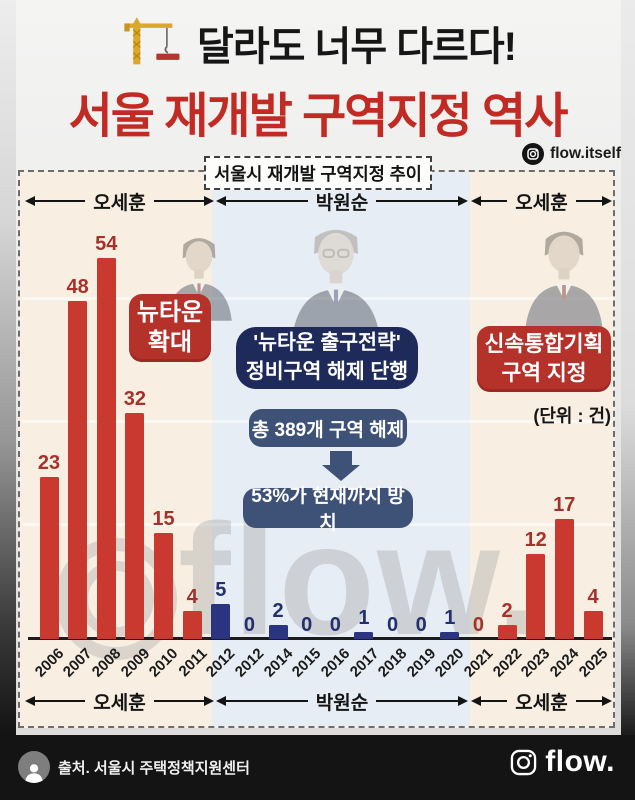 This screenshot has width=635, height=800. I want to click on year-label: 2021, so click(478, 663).